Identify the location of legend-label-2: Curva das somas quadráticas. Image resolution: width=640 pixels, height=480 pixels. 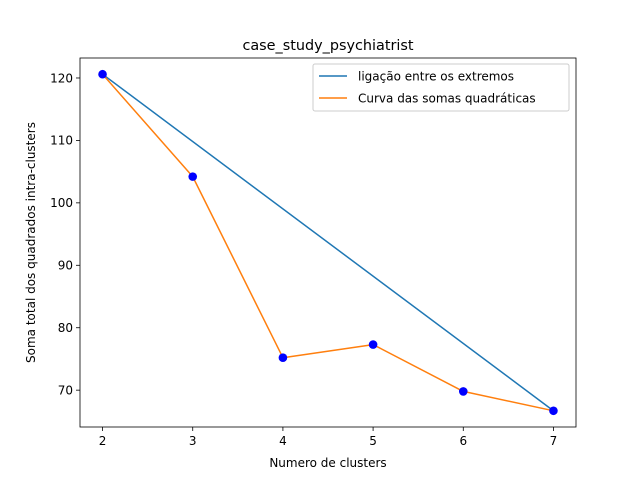
(447, 98).